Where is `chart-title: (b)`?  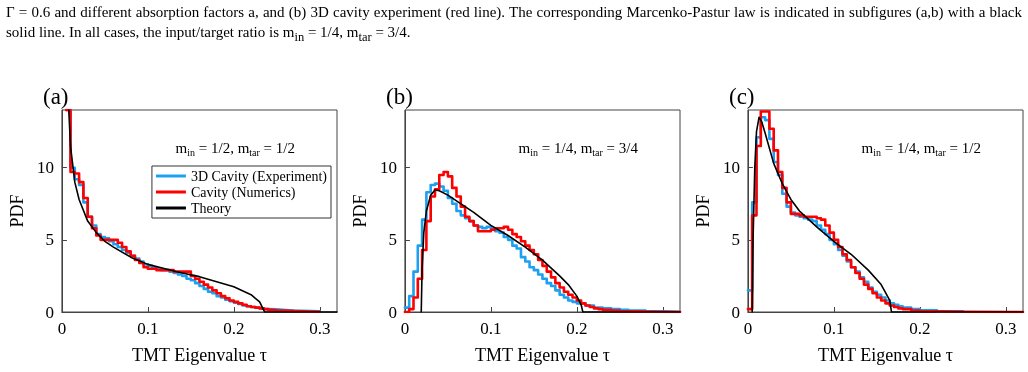 chart-title: (b) is located at coordinates (399, 96).